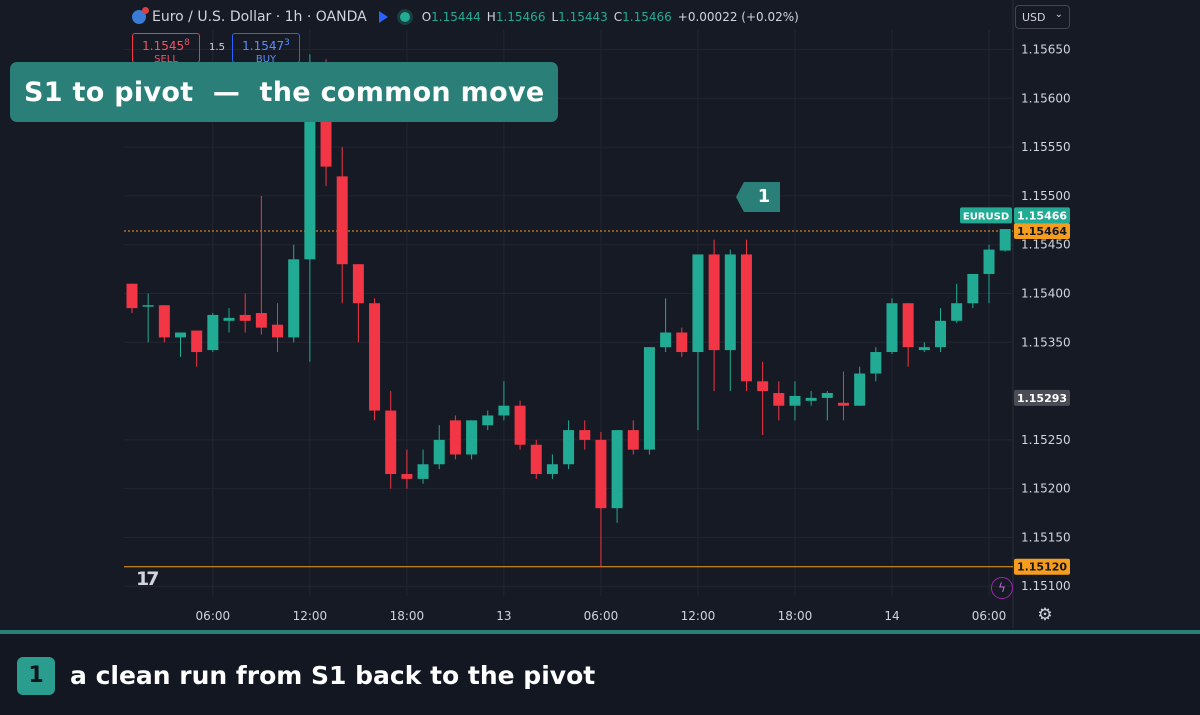 The image size is (1200, 715). What do you see at coordinates (148, 579) in the screenshot?
I see `tradingview-logo-icon: 17` at bounding box center [148, 579].